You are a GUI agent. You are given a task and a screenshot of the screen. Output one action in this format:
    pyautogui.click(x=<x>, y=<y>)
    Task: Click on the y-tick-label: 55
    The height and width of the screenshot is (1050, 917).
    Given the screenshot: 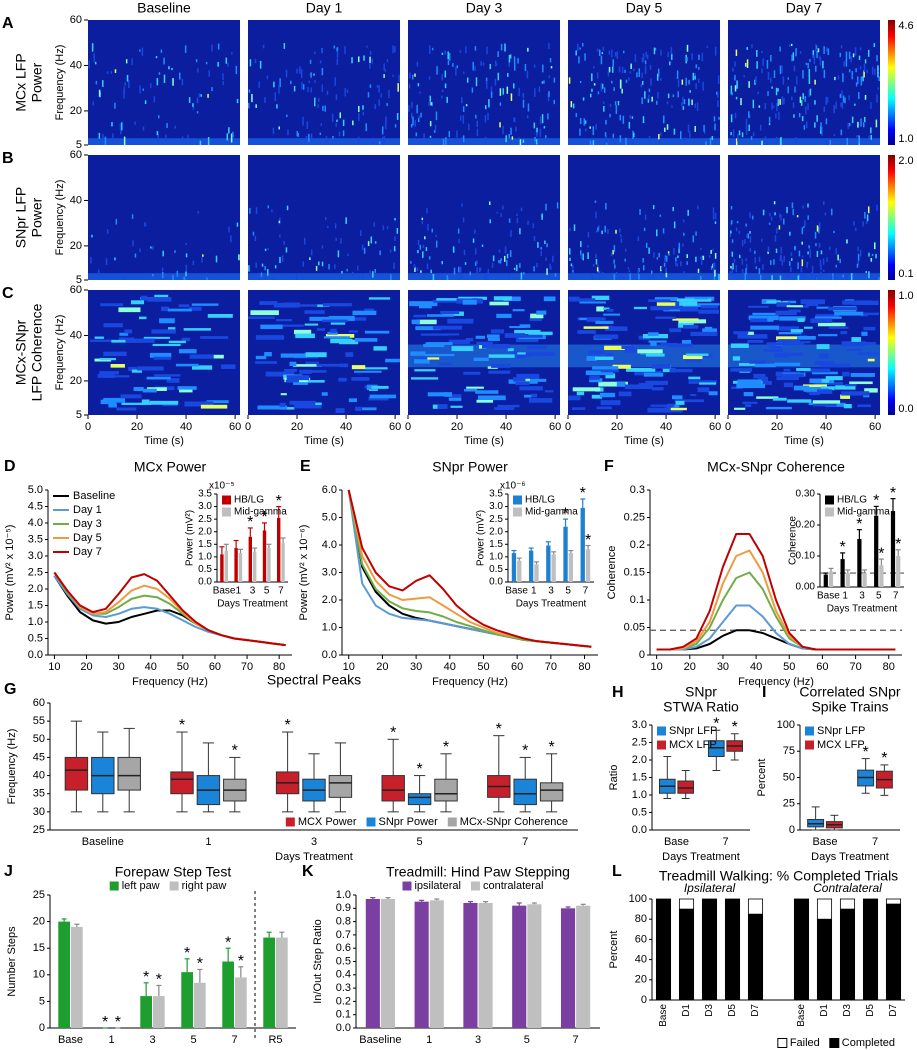 What is the action you would take?
    pyautogui.click(x=39, y=721)
    